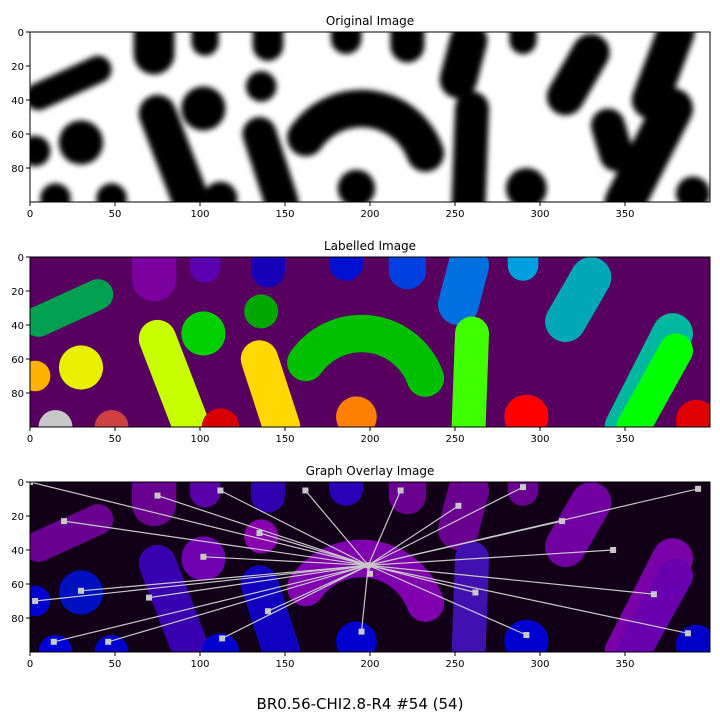 This screenshot has height=720, width=720. I want to click on panel-title: Original Image, so click(370, 21).